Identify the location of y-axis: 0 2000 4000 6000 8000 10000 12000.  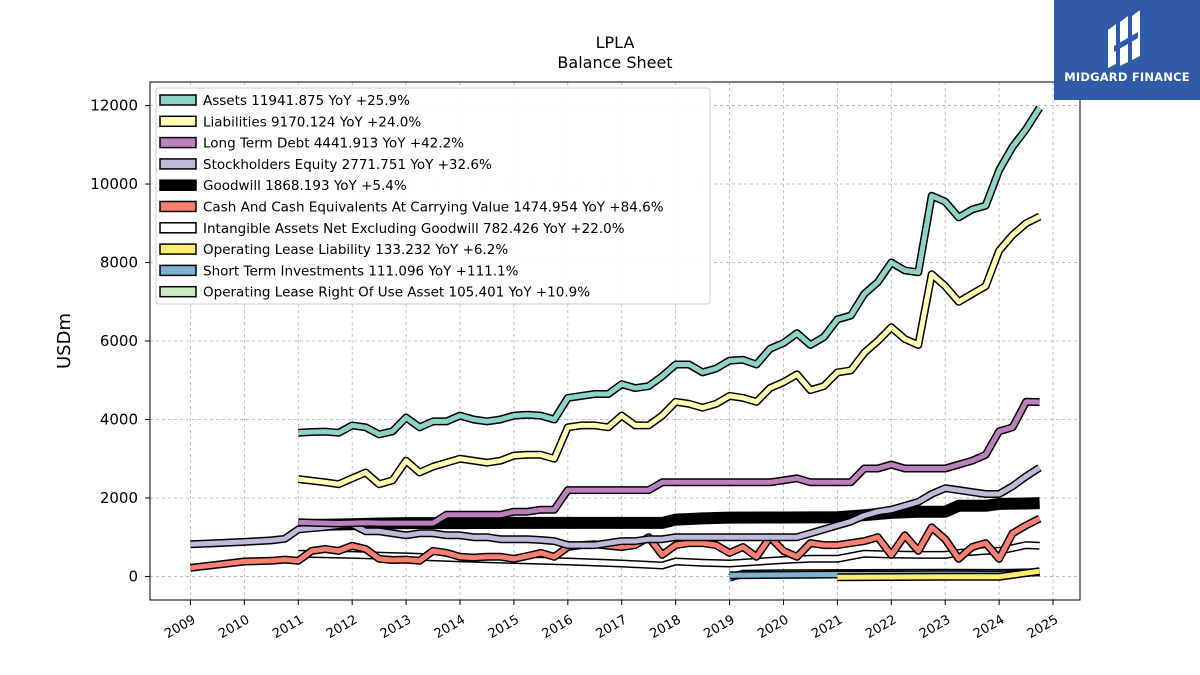
(120, 341).